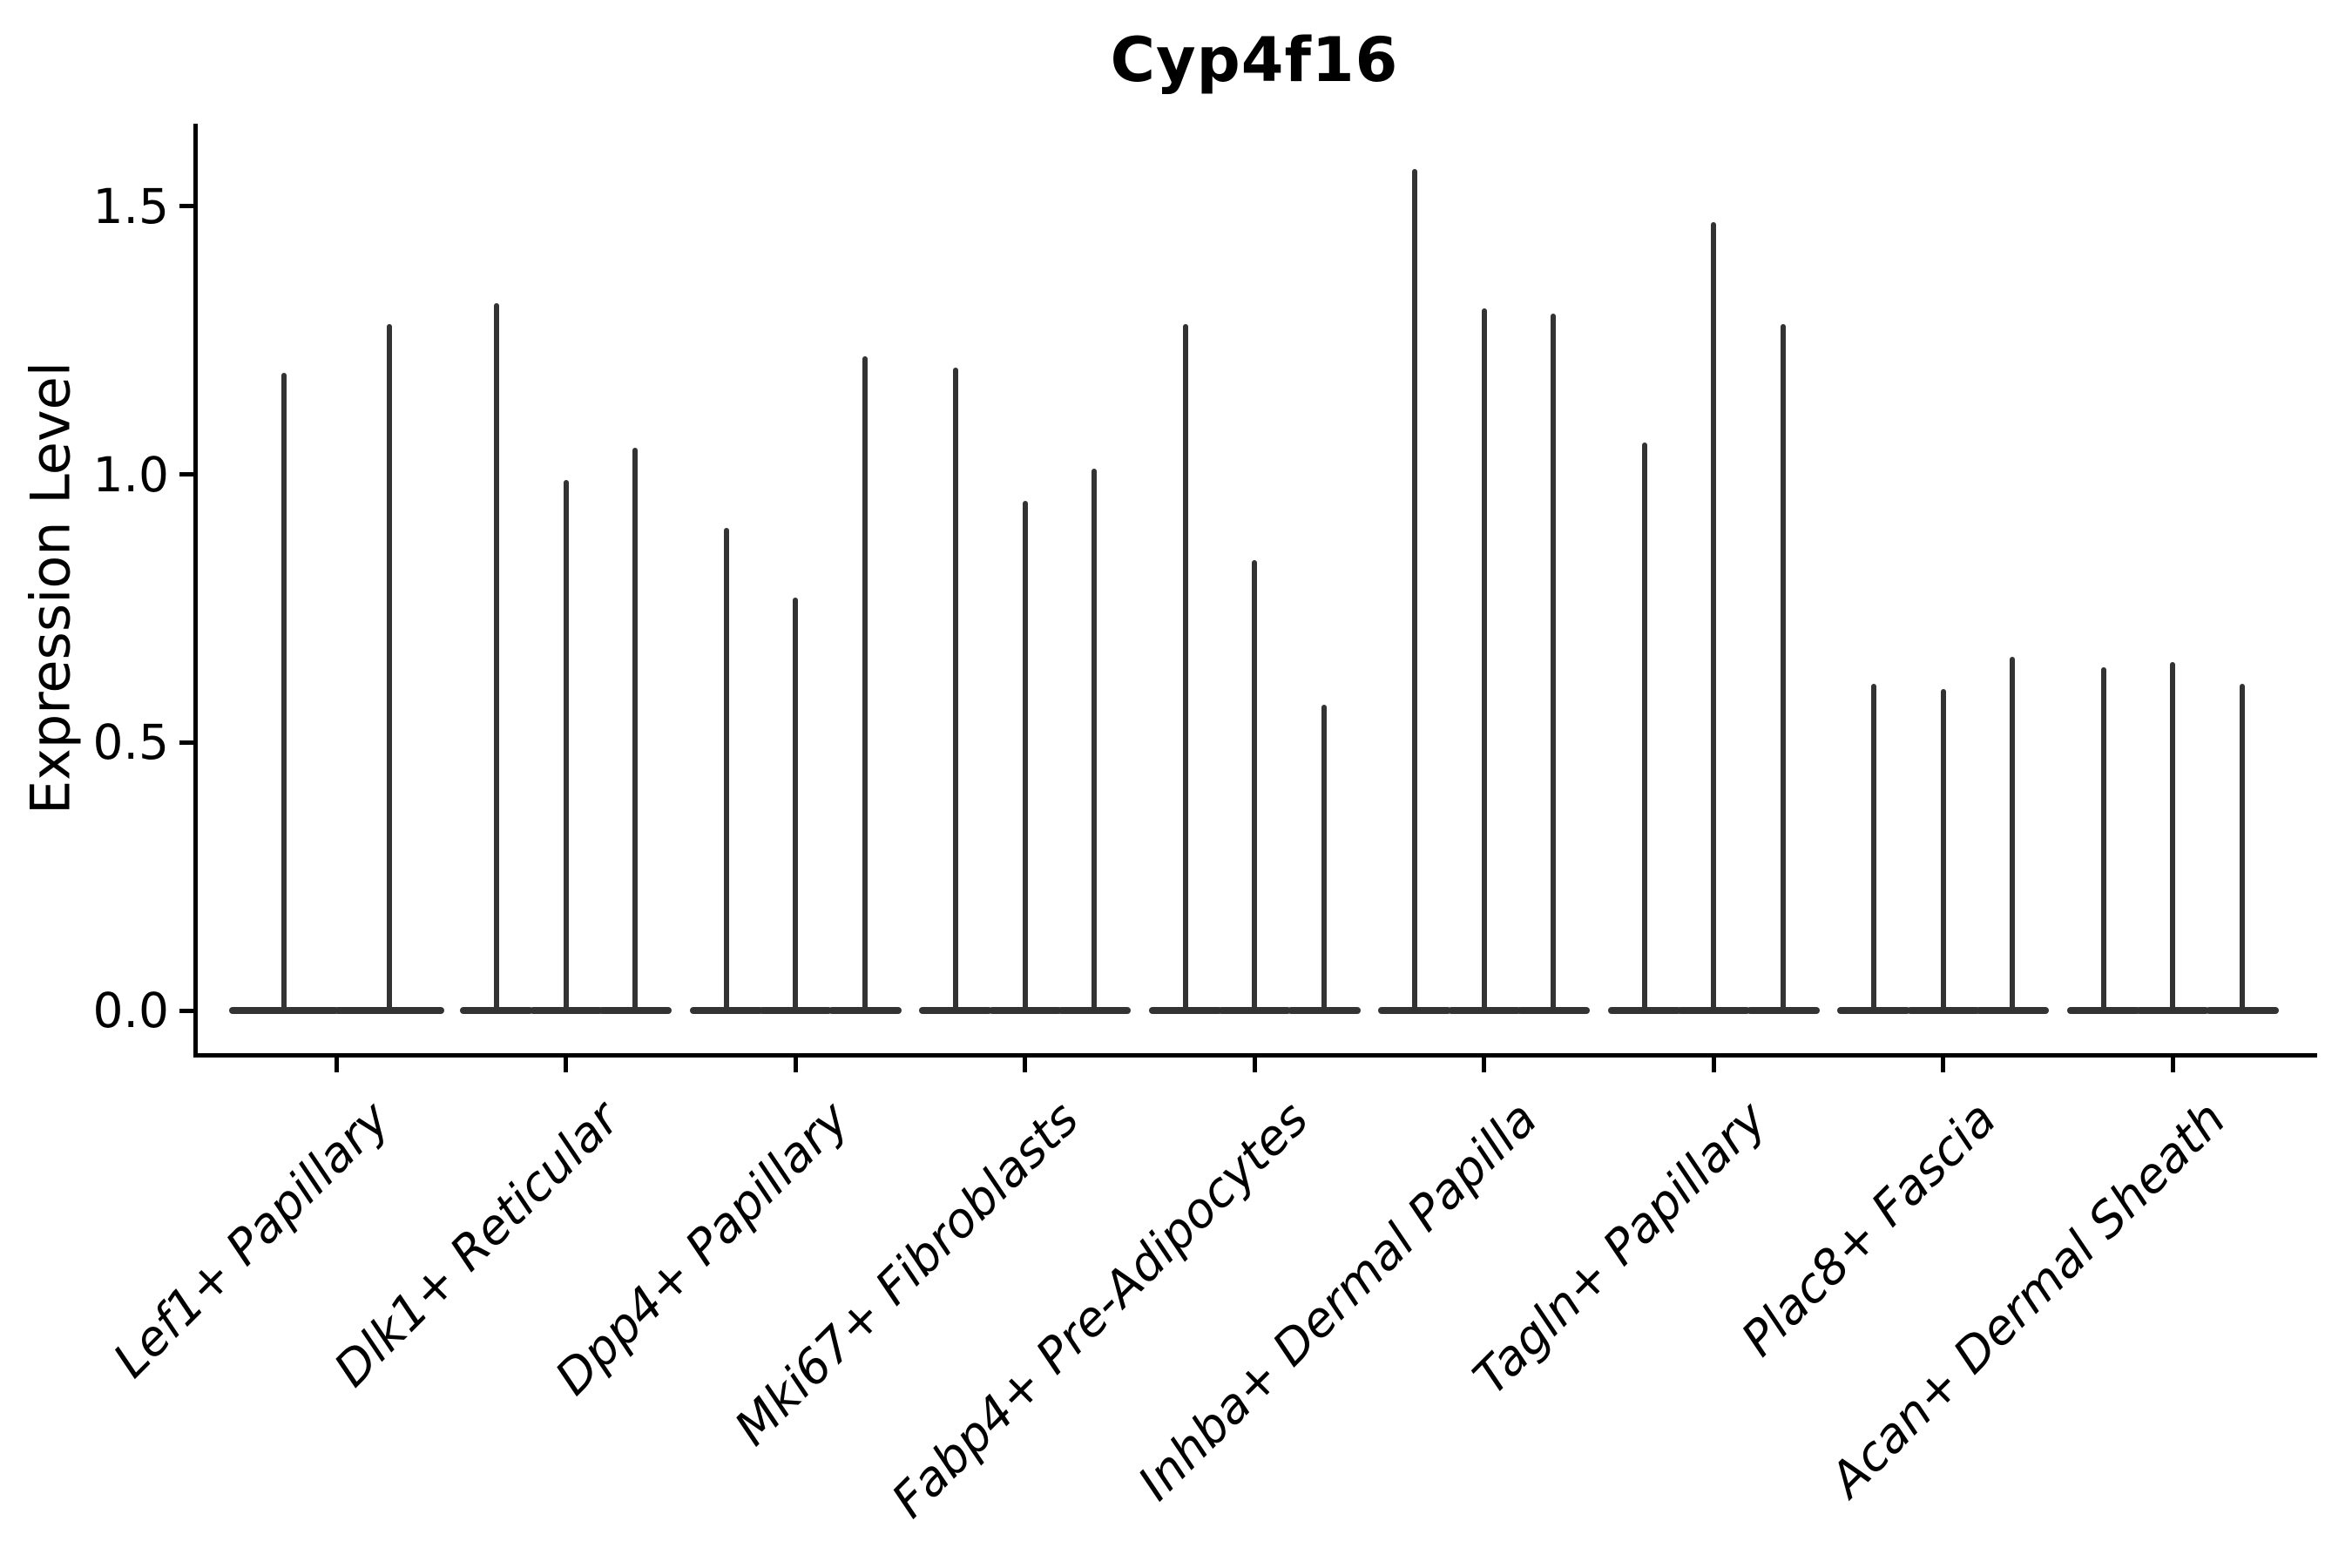 Image resolution: width=2352 pixels, height=1568 pixels. Describe the element at coordinates (1337, 1301) in the screenshot. I see `x-tick-label: Inhba+ Dermal Papilla` at that location.